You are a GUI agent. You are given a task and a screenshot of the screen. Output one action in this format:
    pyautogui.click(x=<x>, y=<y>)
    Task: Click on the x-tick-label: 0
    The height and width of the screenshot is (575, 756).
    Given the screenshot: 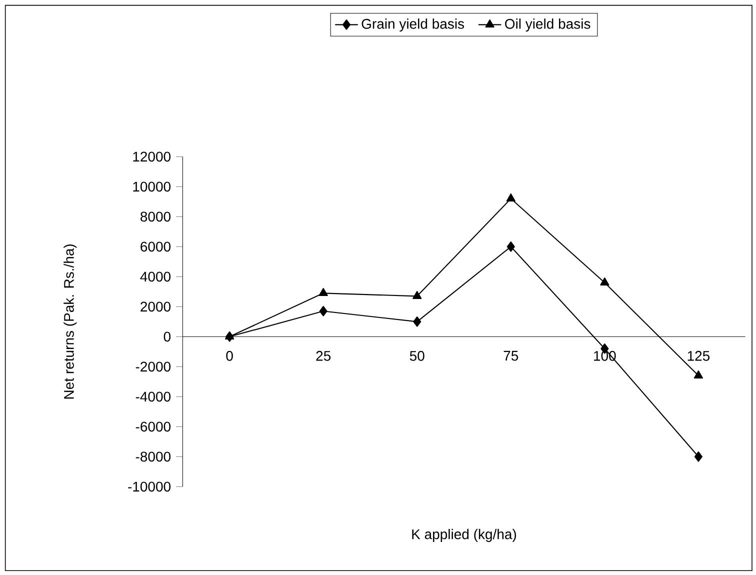 What is the action you would take?
    pyautogui.click(x=229, y=356)
    